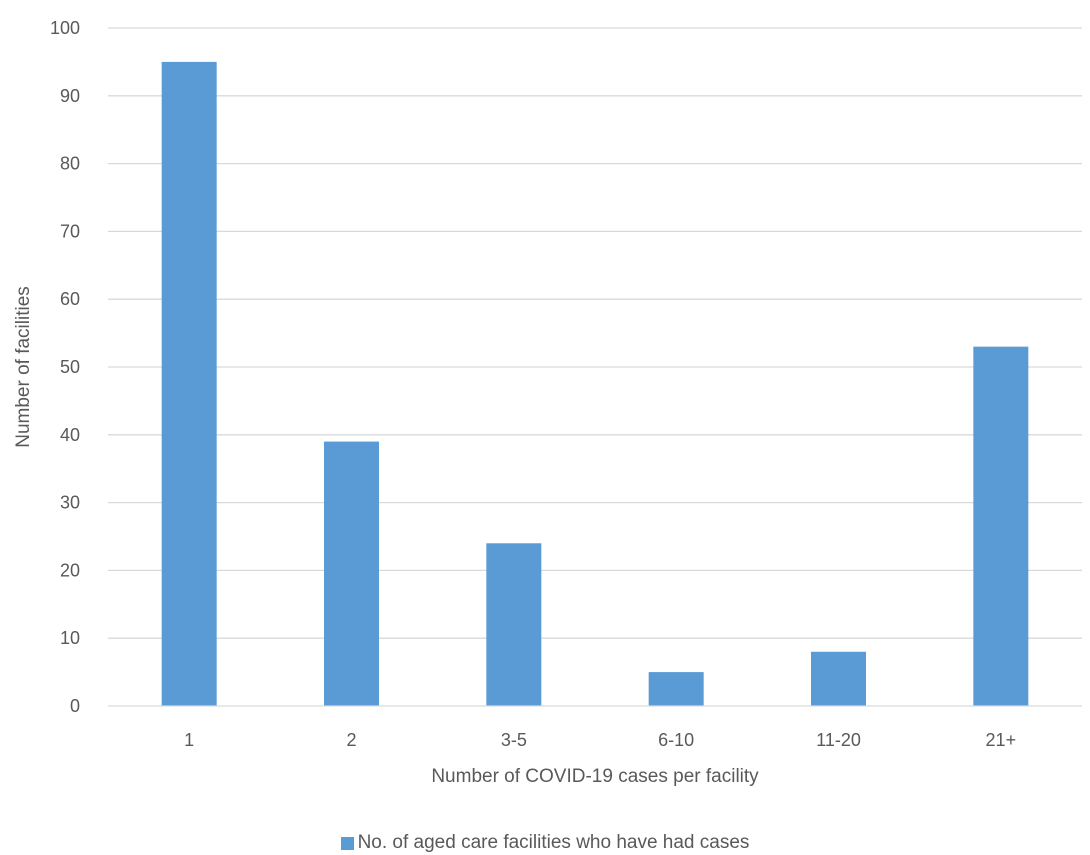 This screenshot has height=855, width=1090. What do you see at coordinates (351, 740) in the screenshot?
I see `x-tick-label: 2` at bounding box center [351, 740].